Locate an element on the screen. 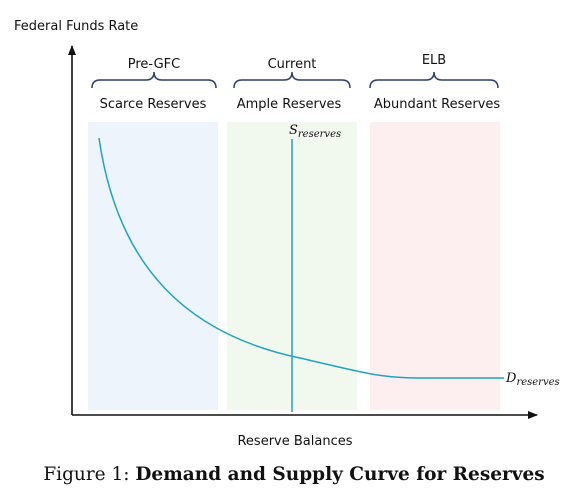 The width and height of the screenshot is (588, 497). supply-curve-label: Sreserves is located at coordinates (315, 131).